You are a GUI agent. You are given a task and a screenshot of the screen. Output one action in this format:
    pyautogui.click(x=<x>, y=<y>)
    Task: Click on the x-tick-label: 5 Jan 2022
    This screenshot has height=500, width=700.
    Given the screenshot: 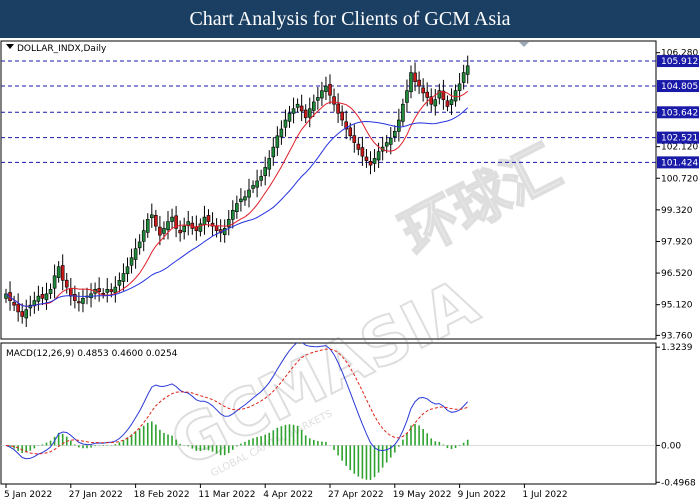 What is the action you would take?
    pyautogui.click(x=28, y=495)
    